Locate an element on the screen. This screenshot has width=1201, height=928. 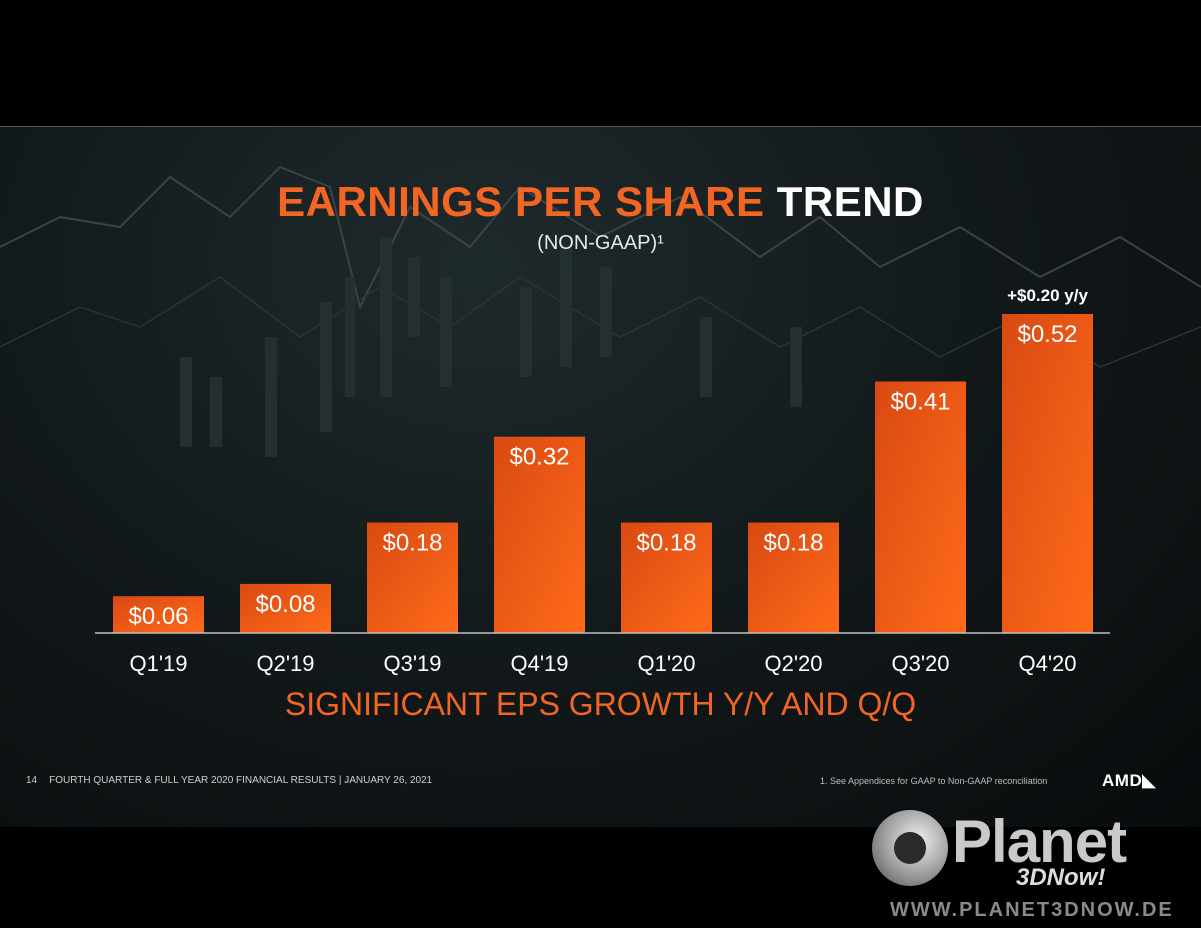
watermark-name: Planet is located at coordinates (1039, 841).